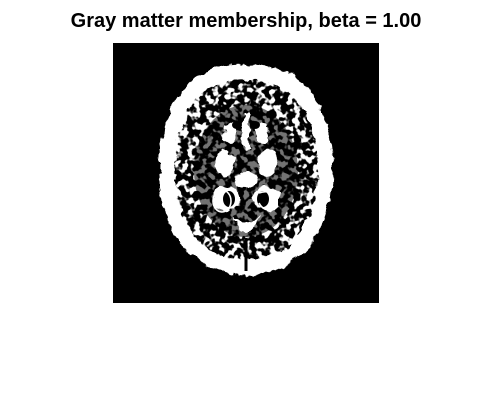  I want to click on figure-title: Gray matter membership, beta = 1.00, so click(246, 21).